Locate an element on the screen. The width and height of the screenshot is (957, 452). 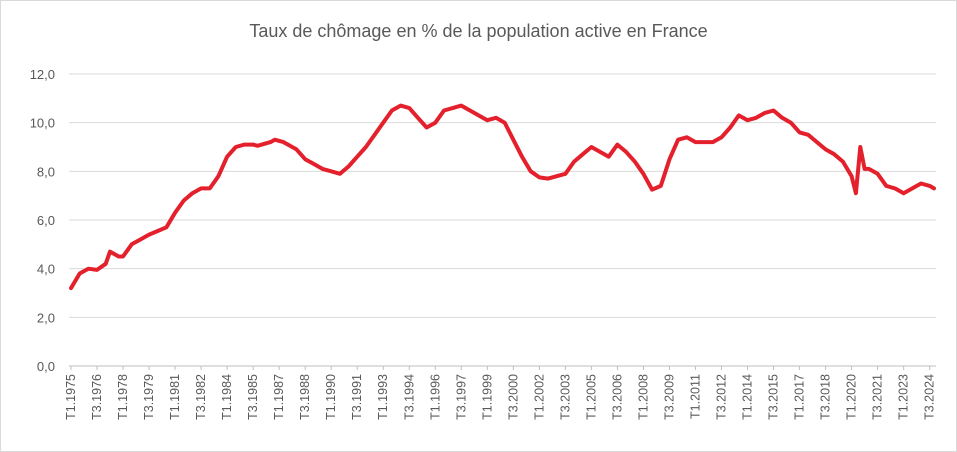
y-axis-ticks: 0,0 2,0 4,0 6,0 8,0 10,0 12,0 is located at coordinates (42, 220).